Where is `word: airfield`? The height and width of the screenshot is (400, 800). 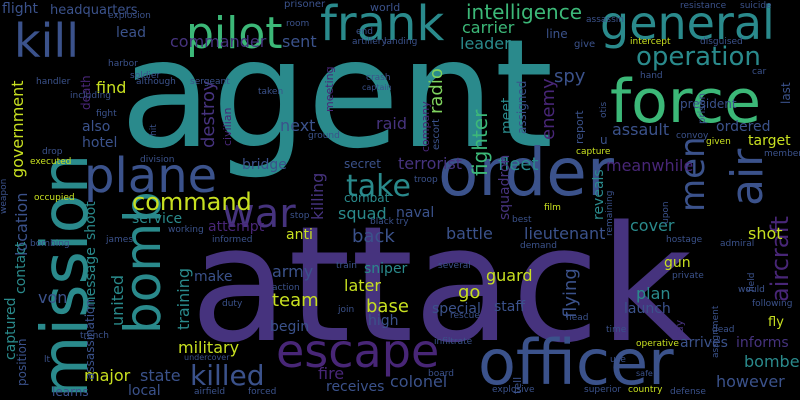 word: airfield is located at coordinates (210, 392).